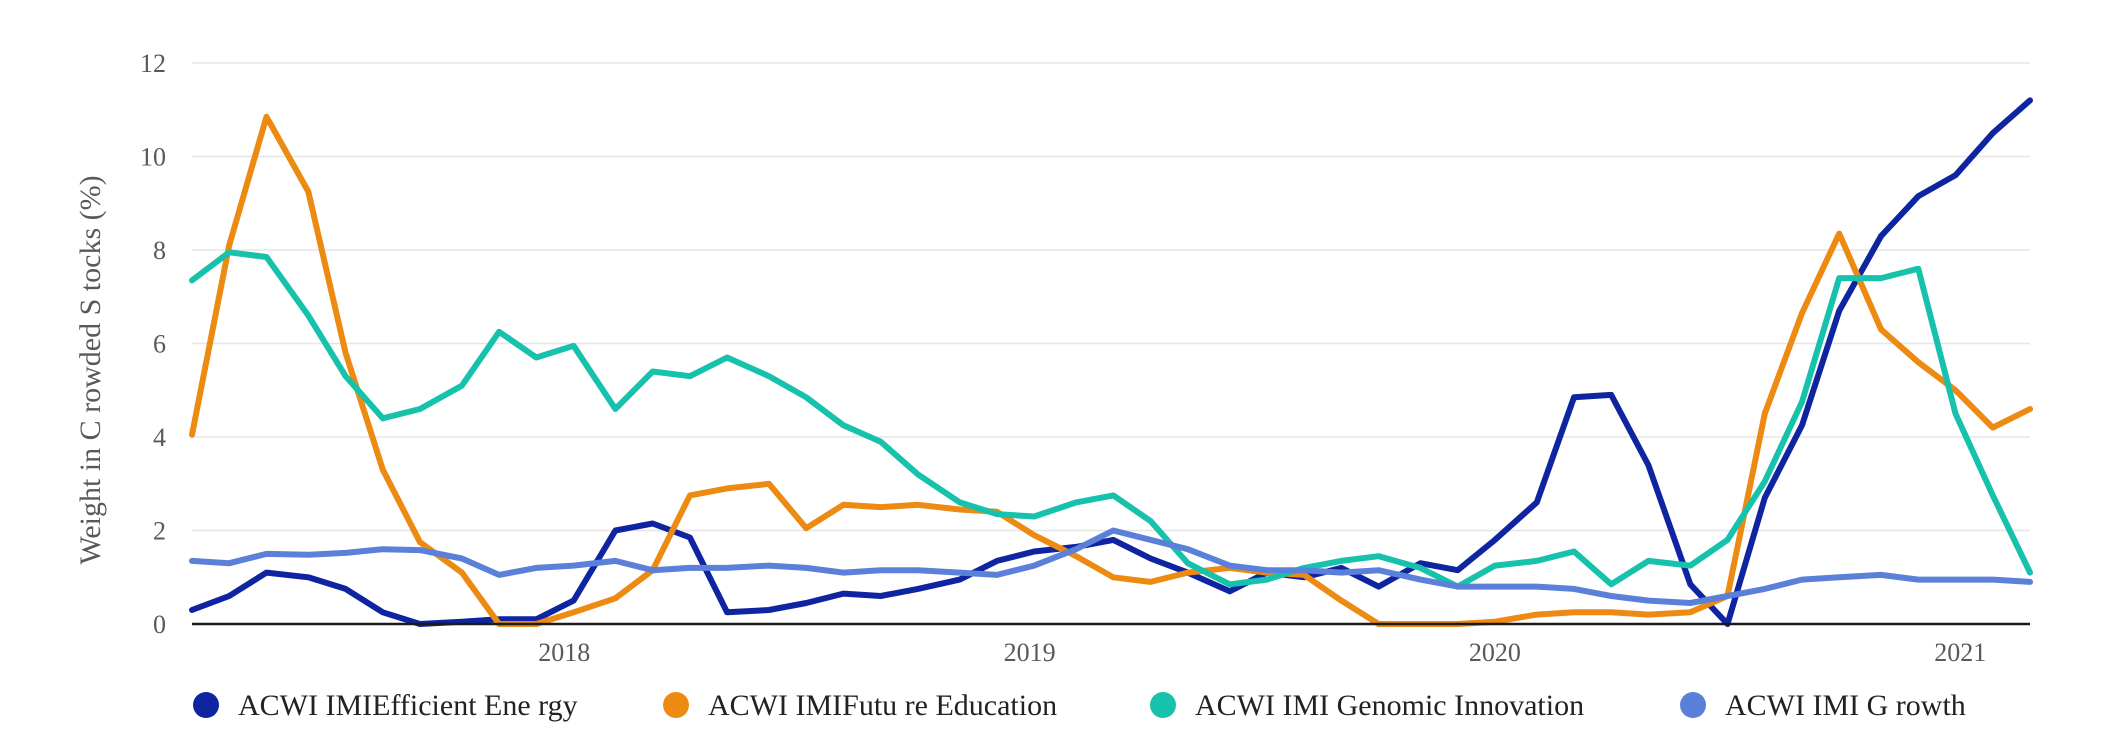 Image resolution: width=2101 pixels, height=735 pixels. I want to click on y-tick-label: 8, so click(159, 250).